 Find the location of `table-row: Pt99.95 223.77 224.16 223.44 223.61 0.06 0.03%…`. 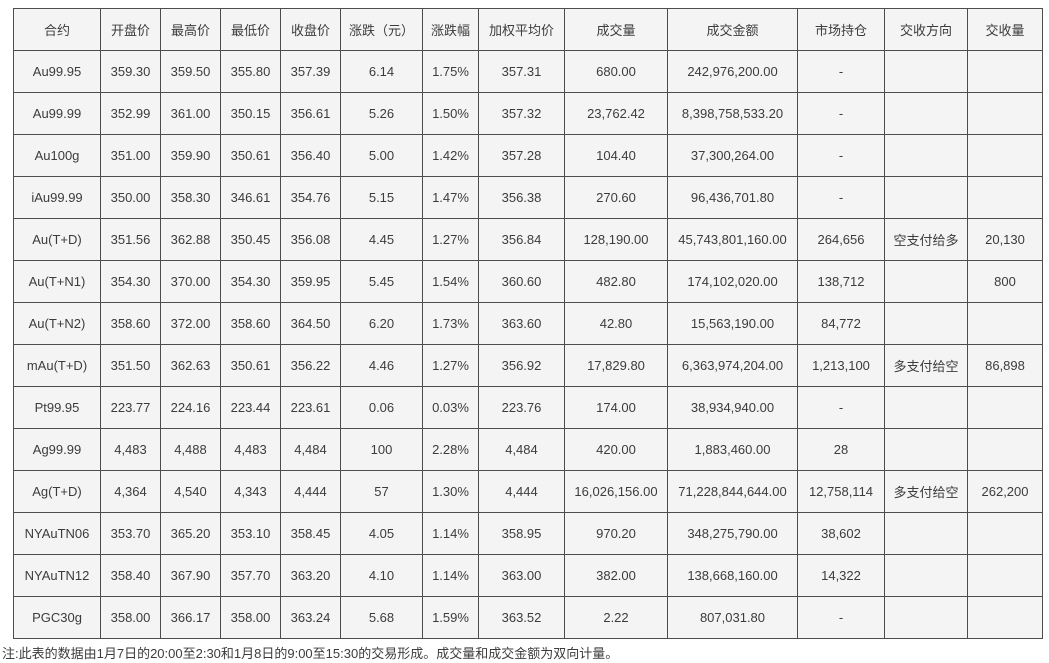

table-row: Pt99.95 223.77 224.16 223.44 223.61 0.06 0.03%… is located at coordinates (528, 407).